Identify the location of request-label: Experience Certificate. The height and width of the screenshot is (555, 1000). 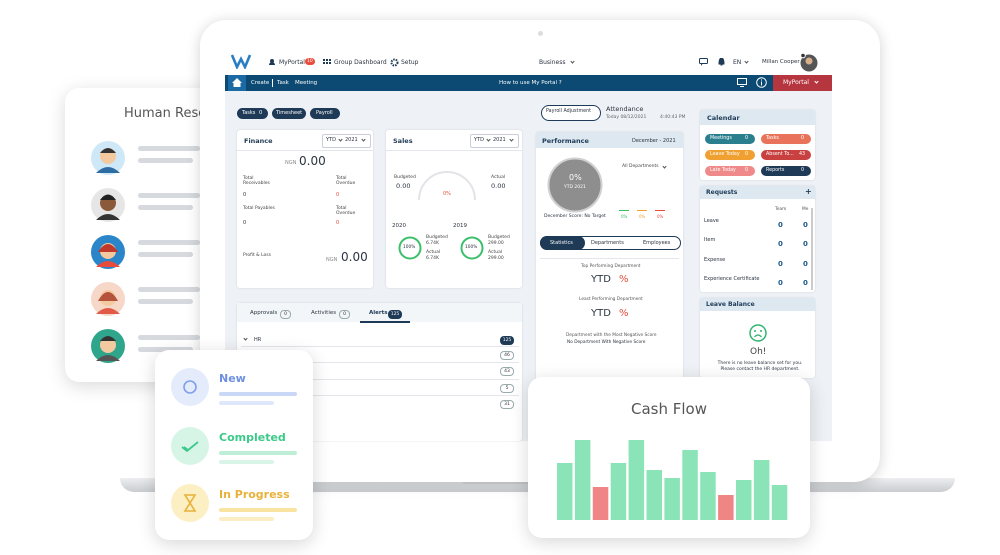
(732, 279).